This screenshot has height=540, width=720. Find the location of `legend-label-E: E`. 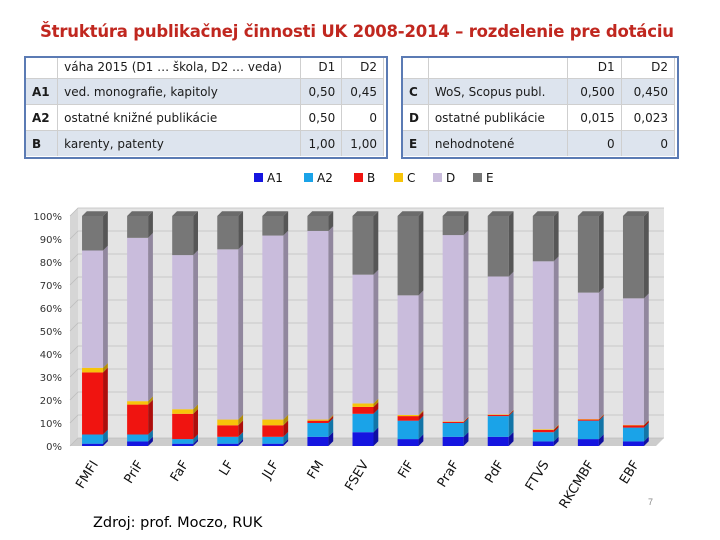

legend-label-E: E is located at coordinates (490, 178).